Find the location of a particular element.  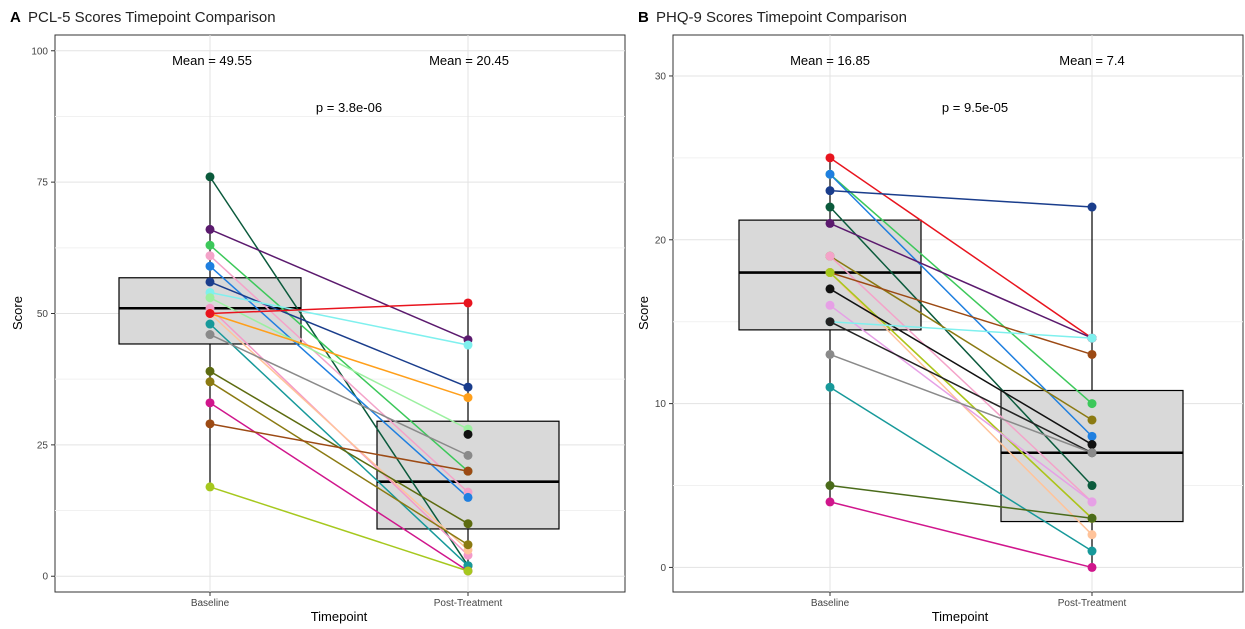

panel-a-points is located at coordinates (339, 374).